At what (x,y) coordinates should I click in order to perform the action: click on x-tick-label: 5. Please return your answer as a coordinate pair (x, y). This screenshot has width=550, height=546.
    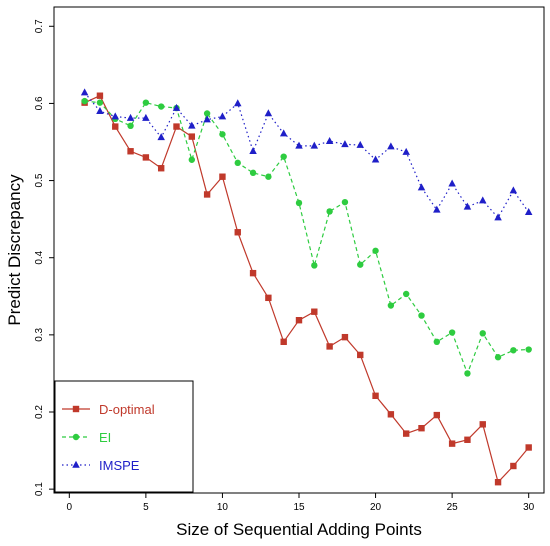
    Looking at the image, I should click on (146, 507).